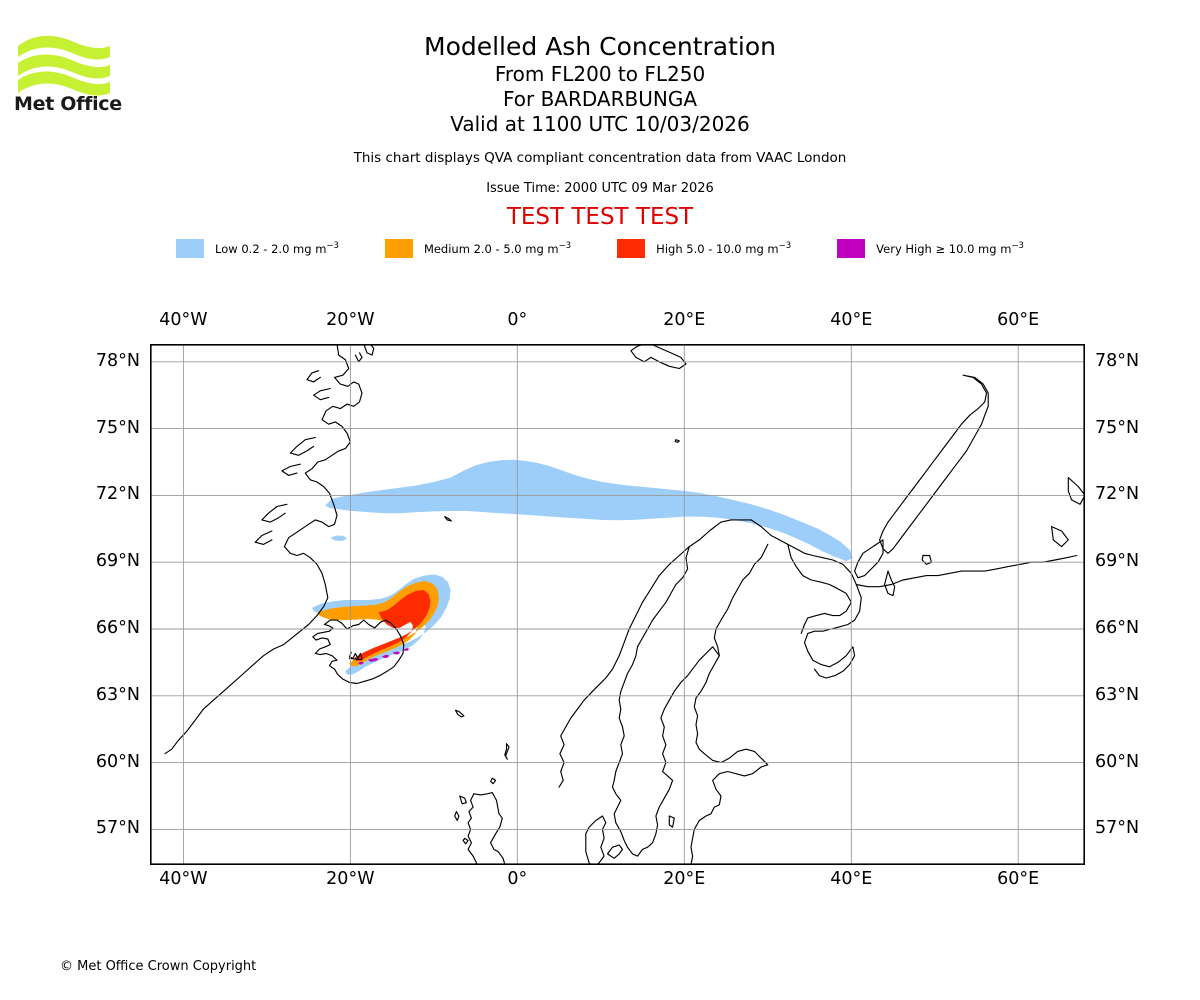 Image resolution: width=1200 pixels, height=1000 pixels. I want to click on lat-tick-left-75°N: 75°N, so click(117, 427).